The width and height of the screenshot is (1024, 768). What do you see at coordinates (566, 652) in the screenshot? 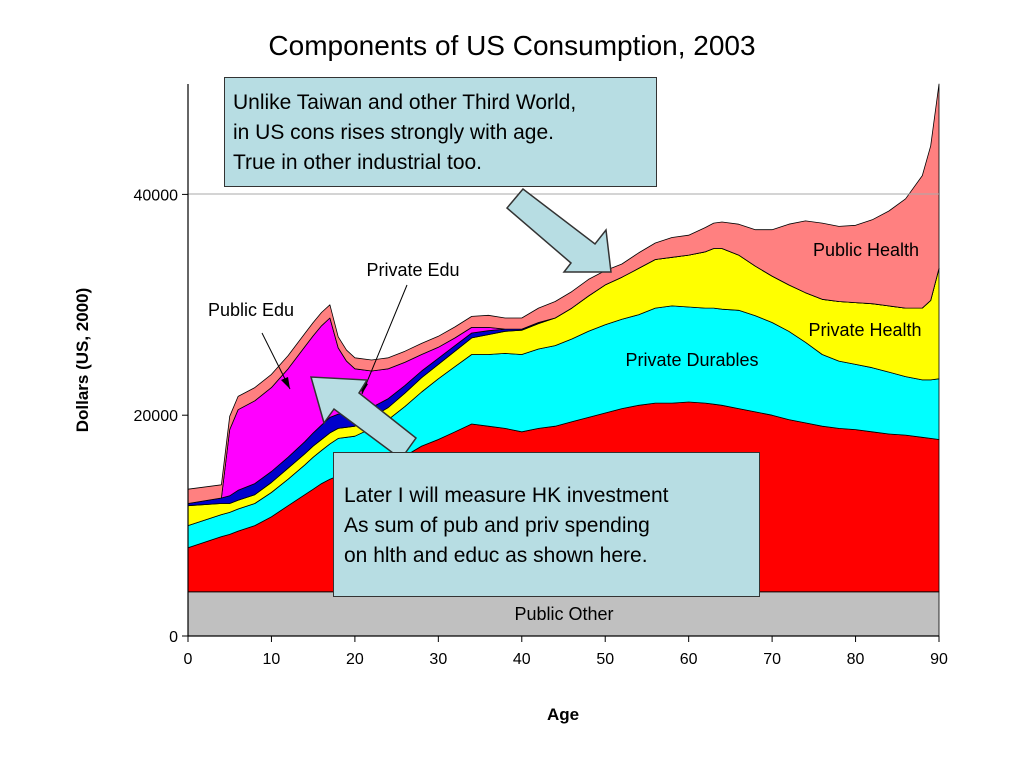
I see `x-ticks: 0 10 20 30 40 50 60 70 80 90` at bounding box center [566, 652].